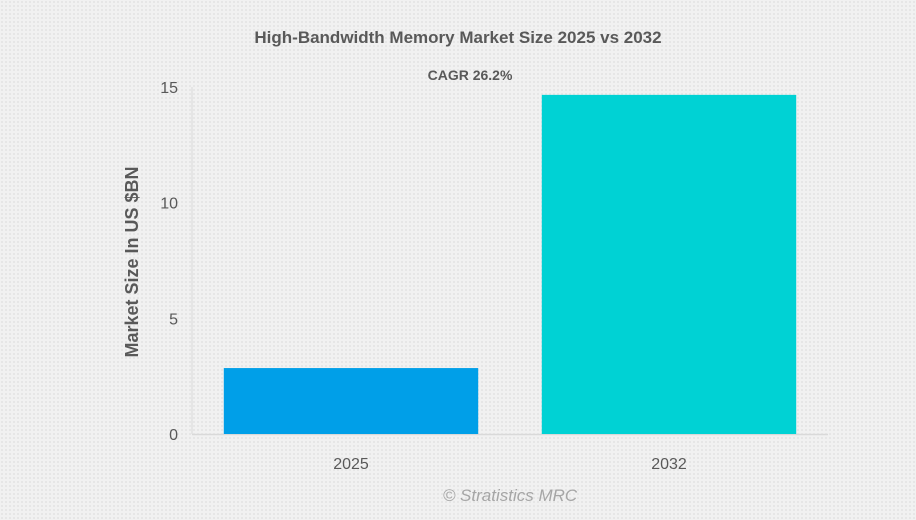 Image resolution: width=916 pixels, height=520 pixels. What do you see at coordinates (173, 319) in the screenshot?
I see `y-tick-label: 5` at bounding box center [173, 319].